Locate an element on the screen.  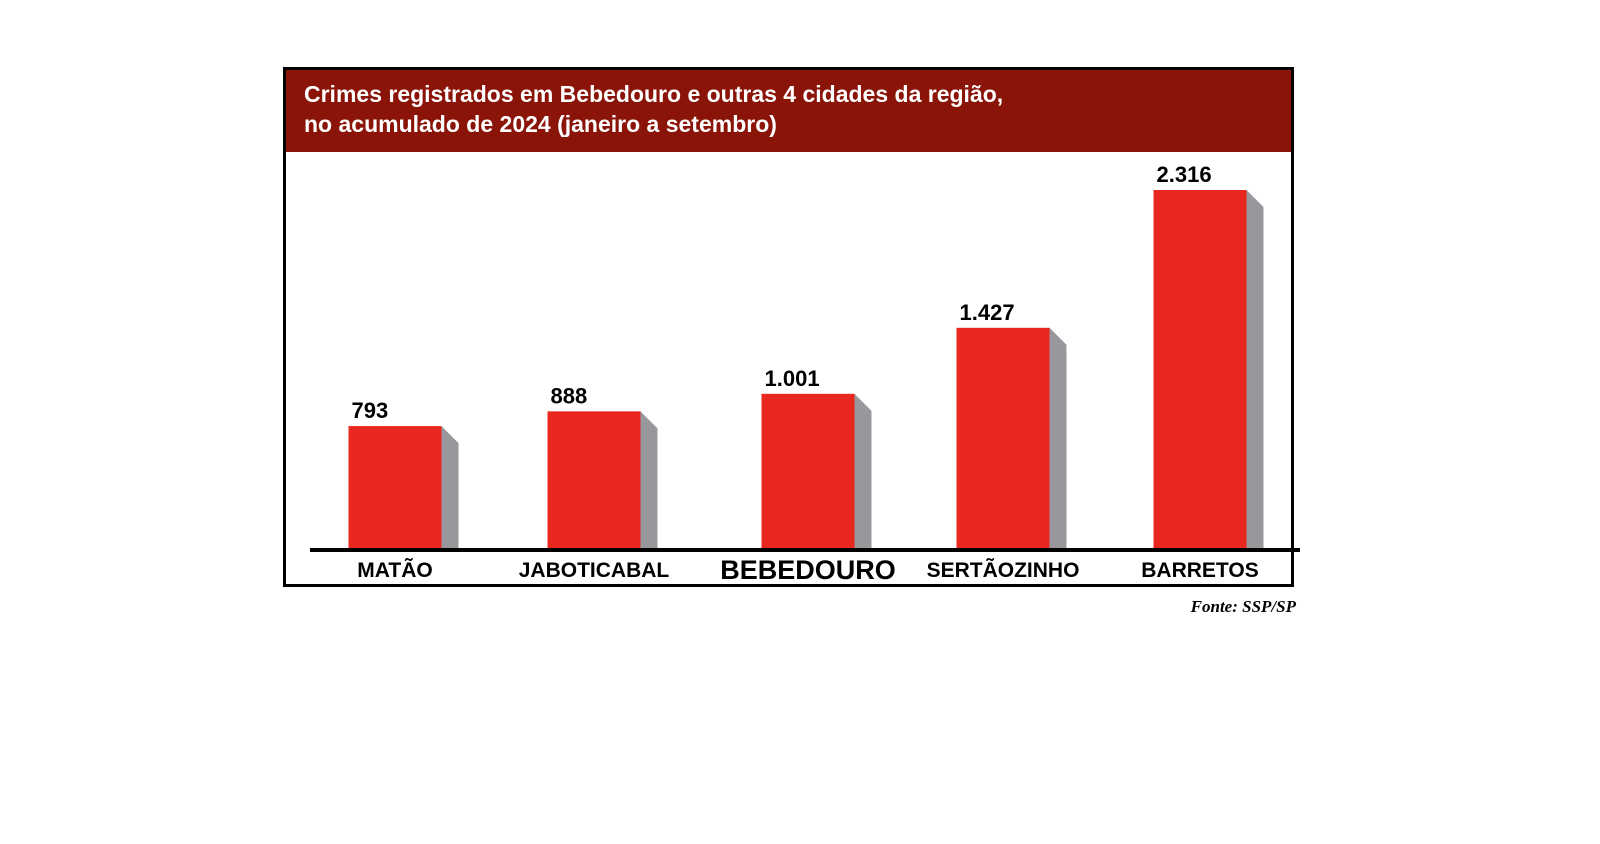
value-label-3: 1.427 is located at coordinates (987, 312).